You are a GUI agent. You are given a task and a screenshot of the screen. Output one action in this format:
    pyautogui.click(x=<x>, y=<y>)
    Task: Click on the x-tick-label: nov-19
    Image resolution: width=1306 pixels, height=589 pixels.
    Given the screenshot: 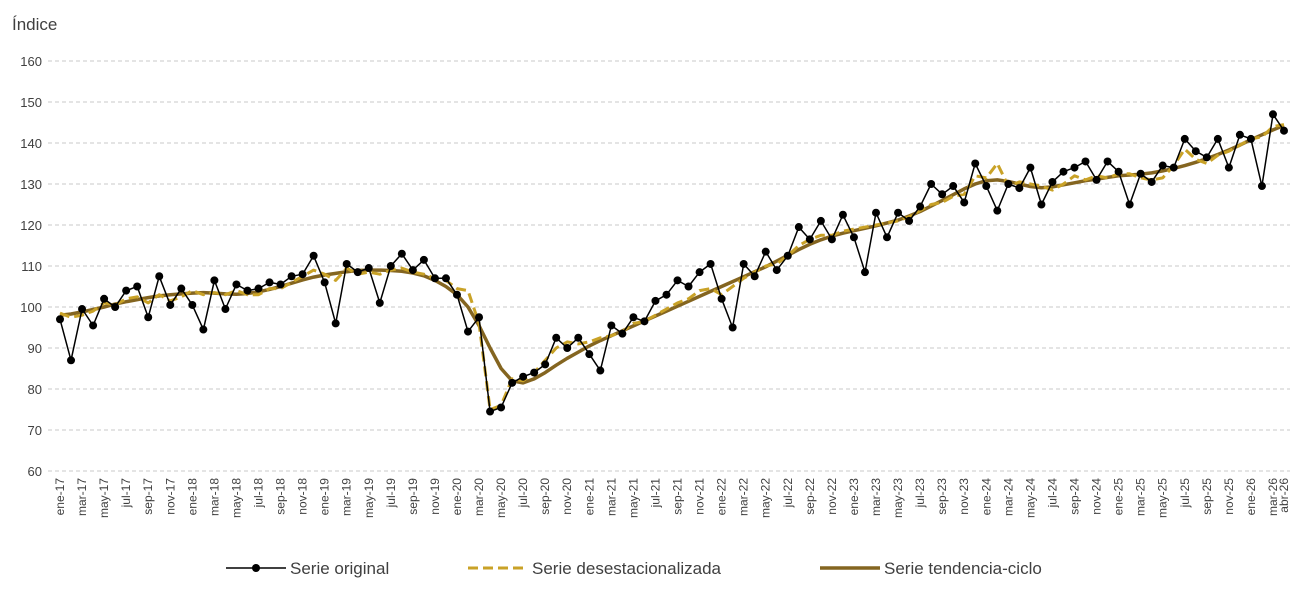 What is the action you would take?
    pyautogui.click(x=435, y=496)
    